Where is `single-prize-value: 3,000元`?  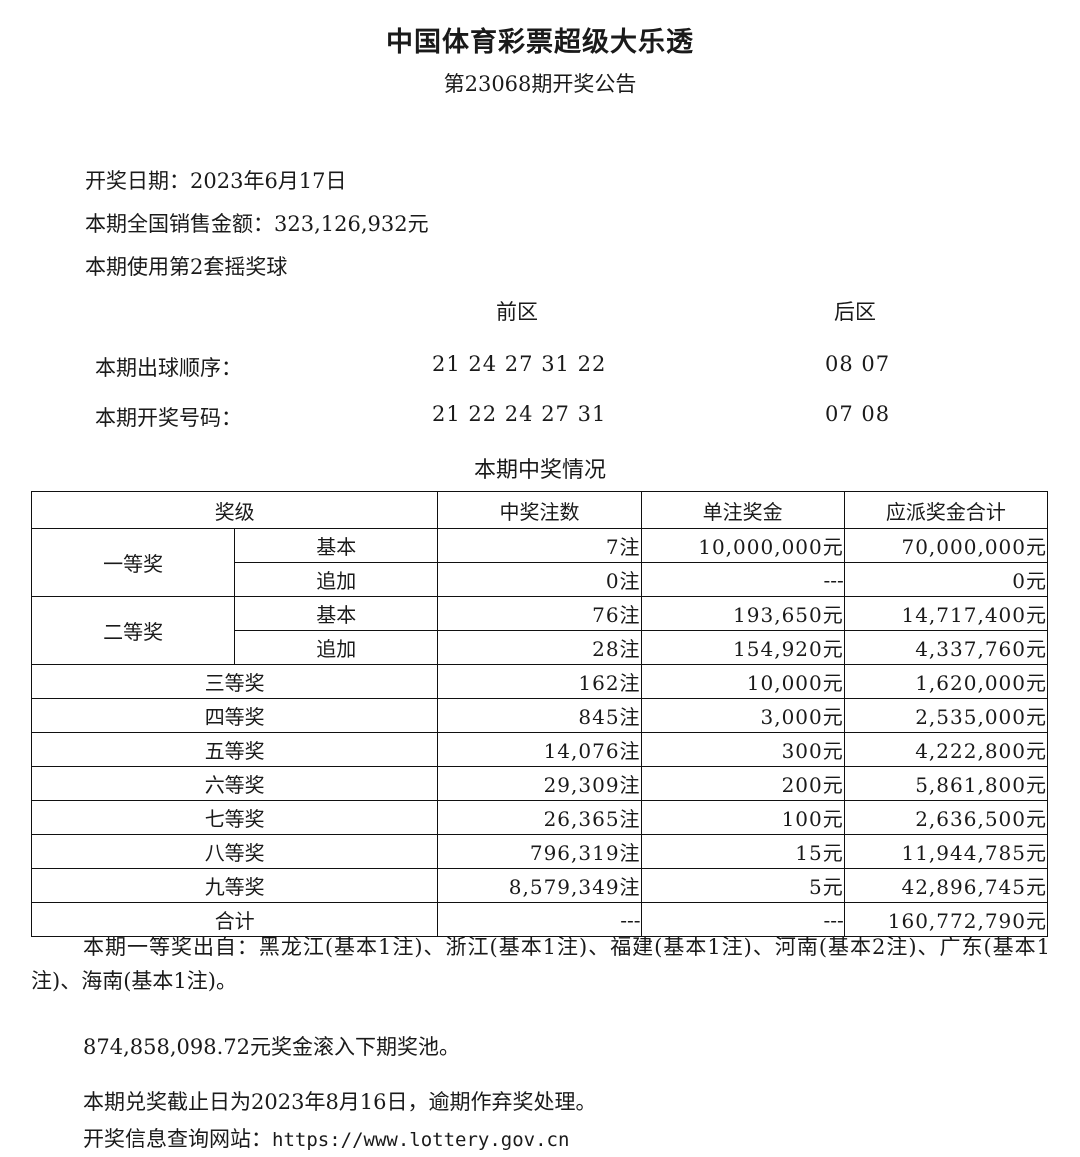
single-prize-value: 3,000元 is located at coordinates (742, 715).